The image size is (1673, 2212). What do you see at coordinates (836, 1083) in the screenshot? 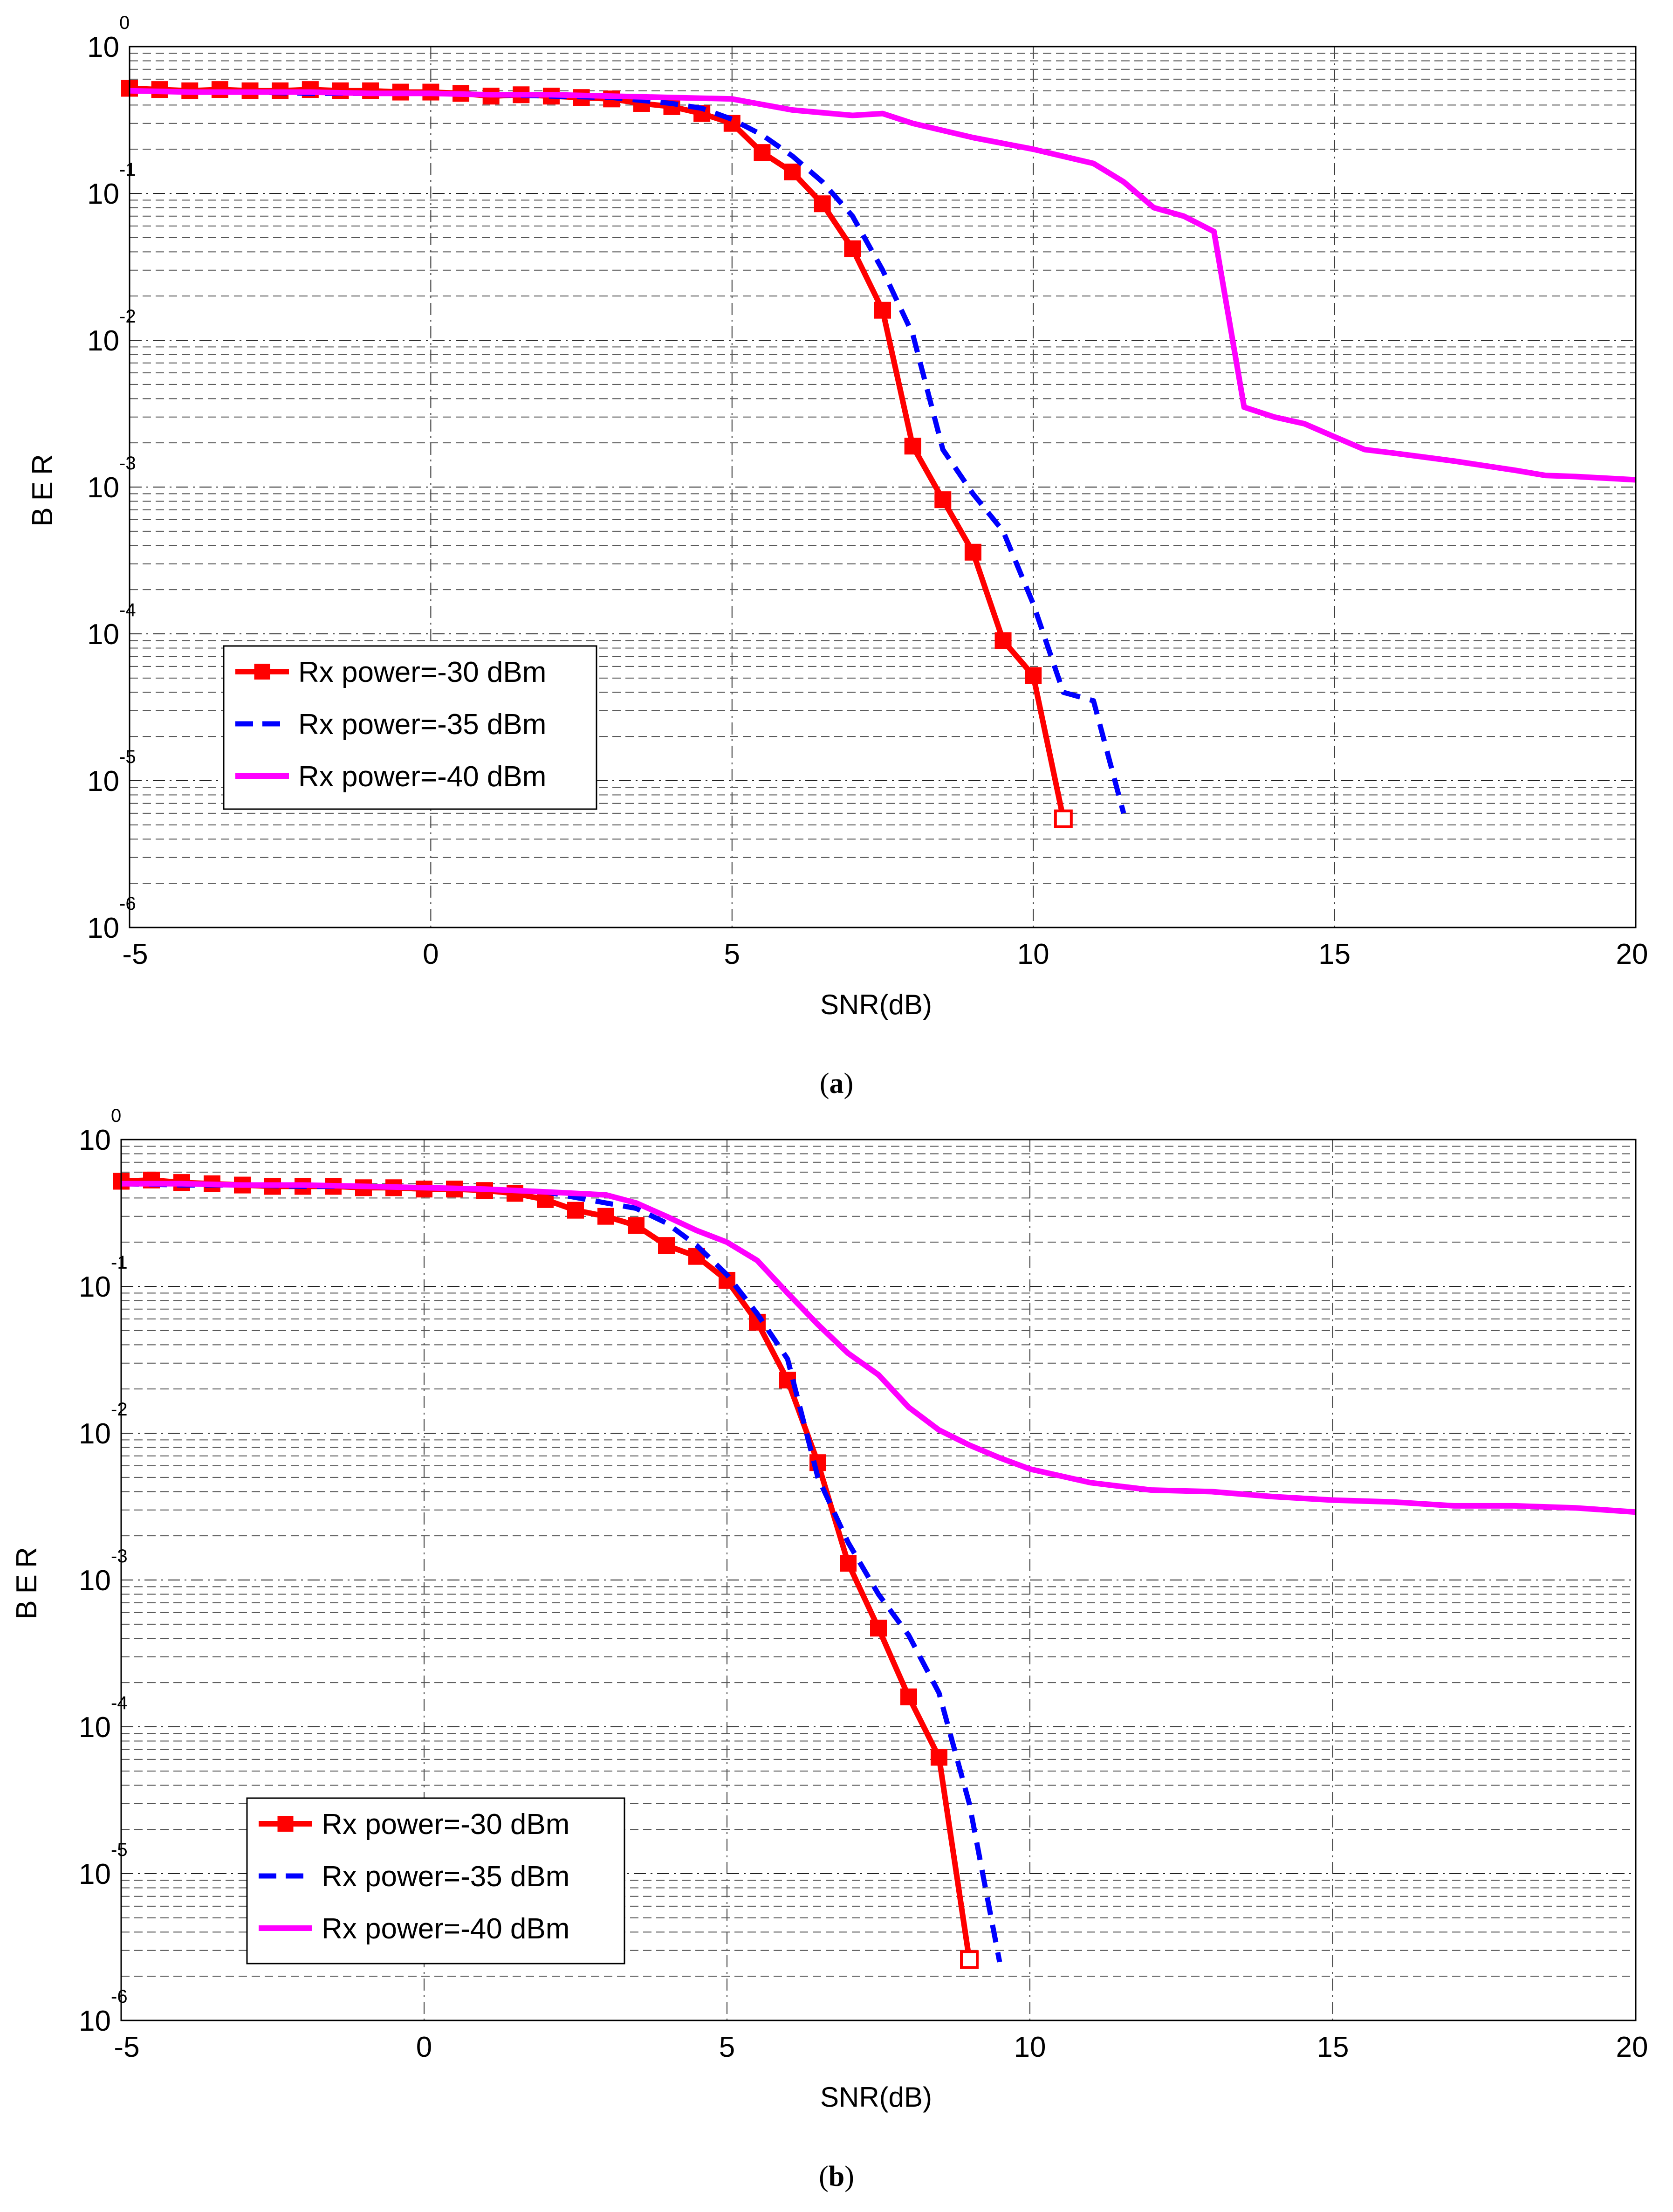
I see `panel-caption: (a)` at bounding box center [836, 1083].